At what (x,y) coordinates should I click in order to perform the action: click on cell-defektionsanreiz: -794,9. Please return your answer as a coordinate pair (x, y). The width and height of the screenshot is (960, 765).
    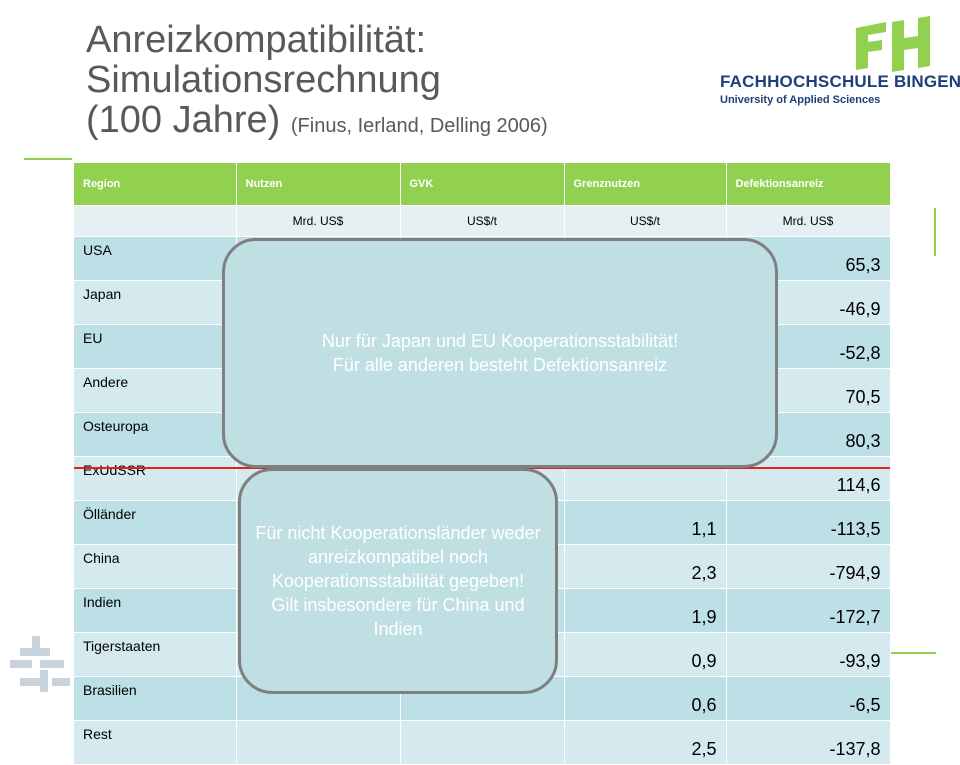
    Looking at the image, I should click on (808, 566).